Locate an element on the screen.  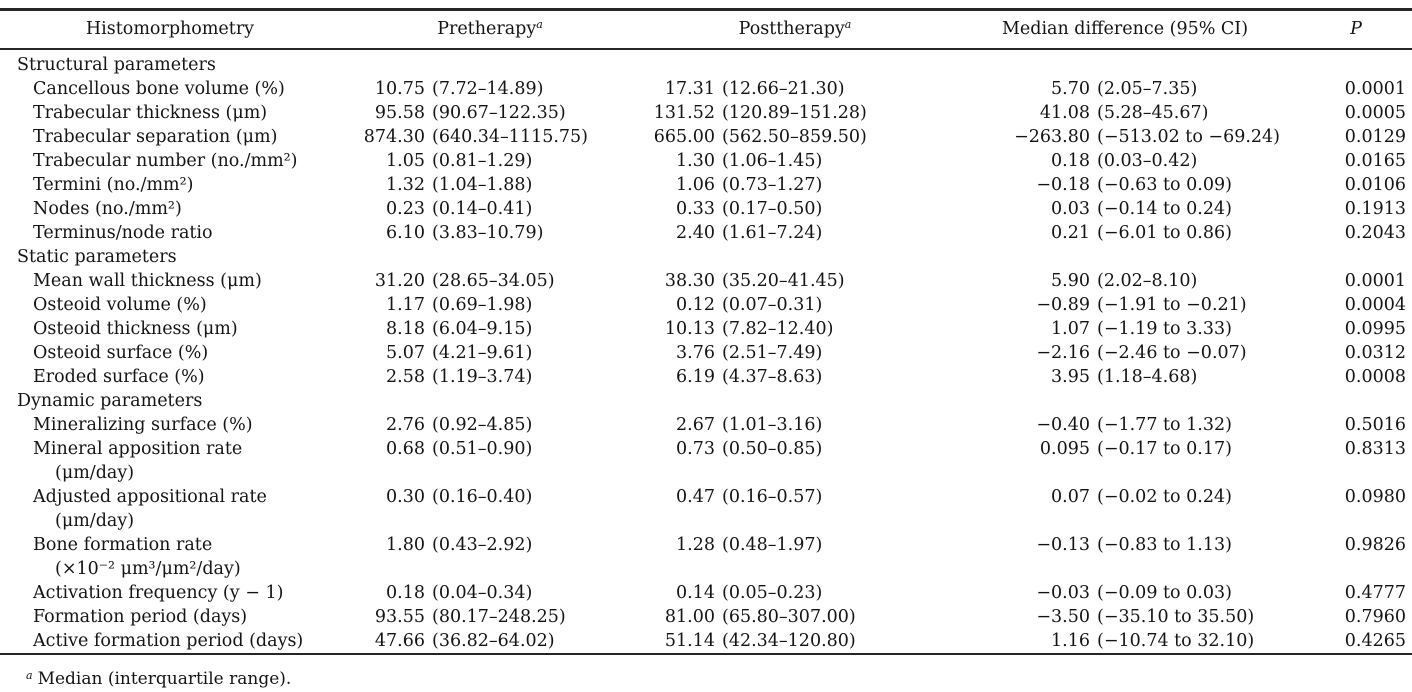
range-value: (3.83–10.79) is located at coordinates (488, 233).